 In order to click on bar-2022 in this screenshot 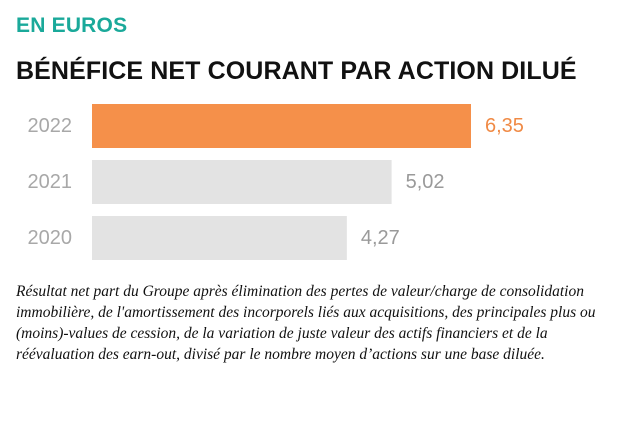, I will do `click(281, 126)`.